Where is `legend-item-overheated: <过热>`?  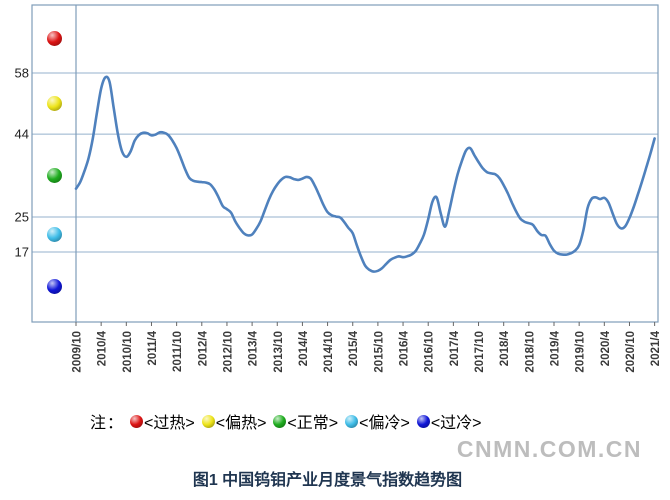
legend-item-overheated: <过热> is located at coordinates (162, 421).